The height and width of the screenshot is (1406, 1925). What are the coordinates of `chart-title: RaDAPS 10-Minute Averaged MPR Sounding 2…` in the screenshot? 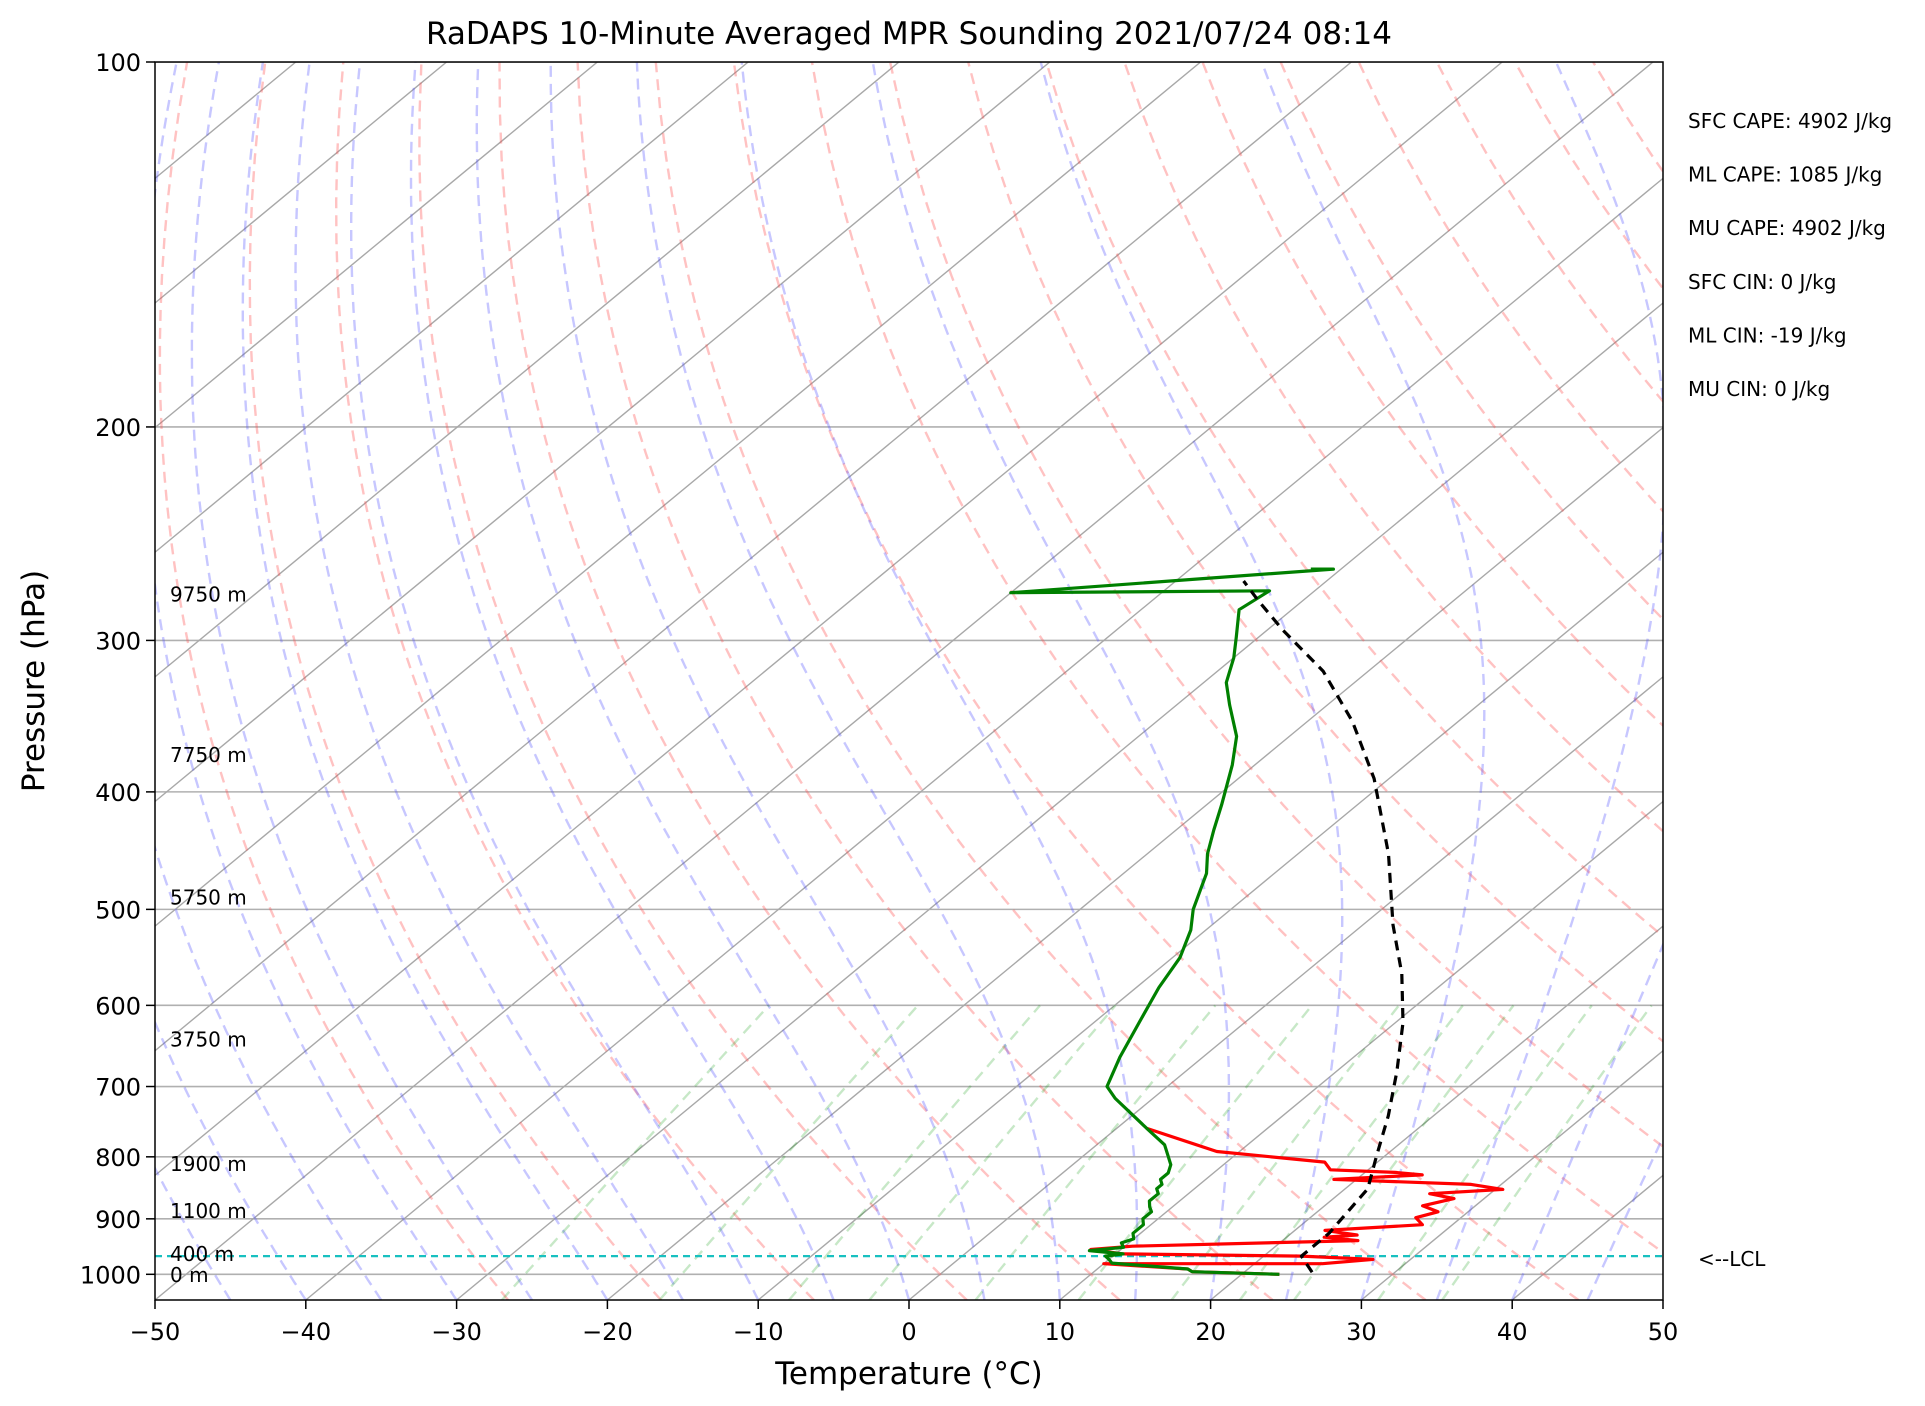 It's located at (909, 34).